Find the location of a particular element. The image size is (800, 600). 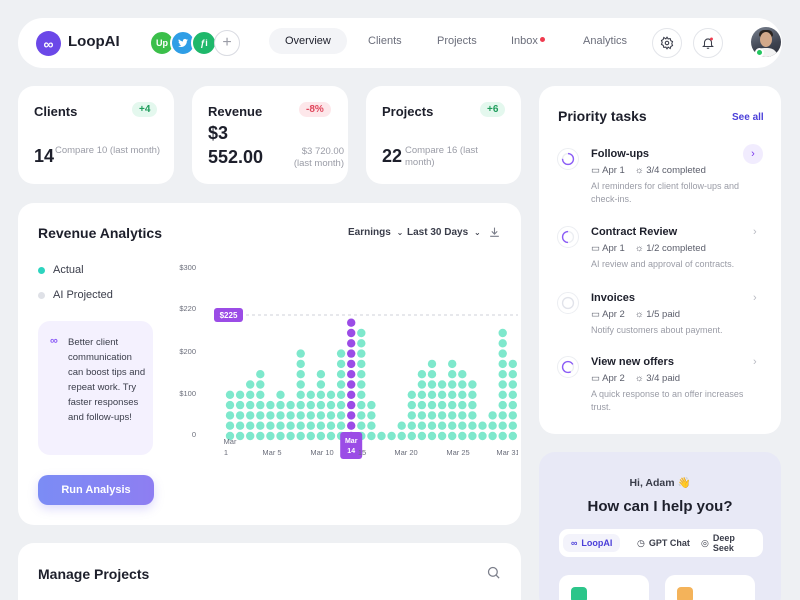

model-tab-gpt-chat: ◷ GPT Chat is located at coordinates (663, 543).